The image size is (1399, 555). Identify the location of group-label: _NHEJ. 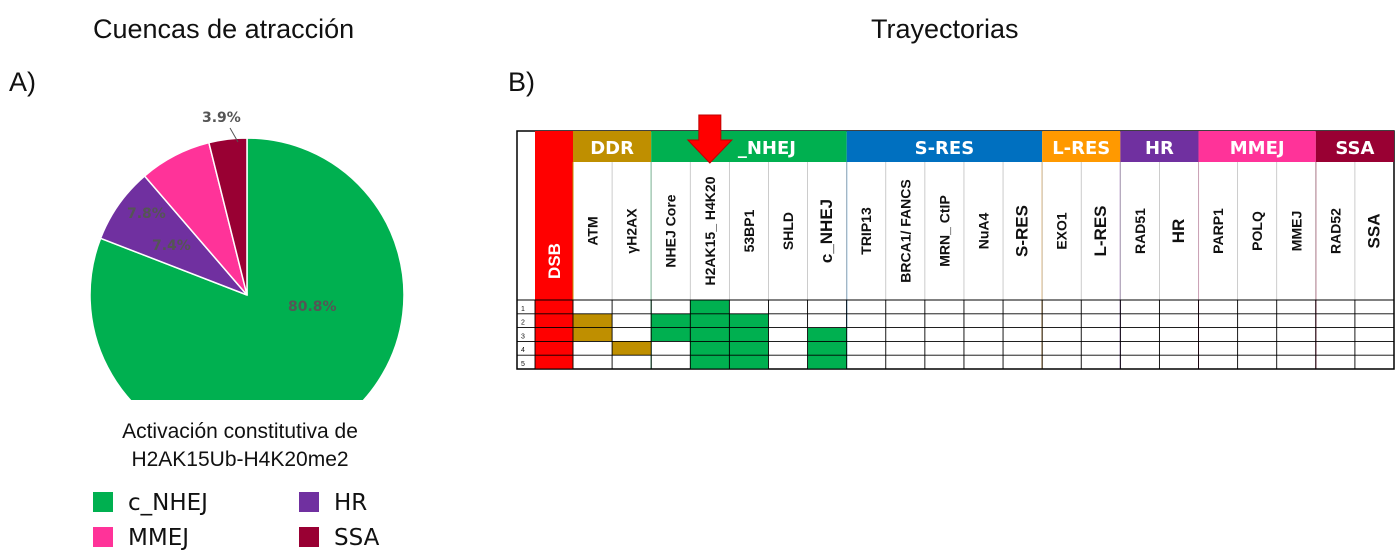
(767, 148).